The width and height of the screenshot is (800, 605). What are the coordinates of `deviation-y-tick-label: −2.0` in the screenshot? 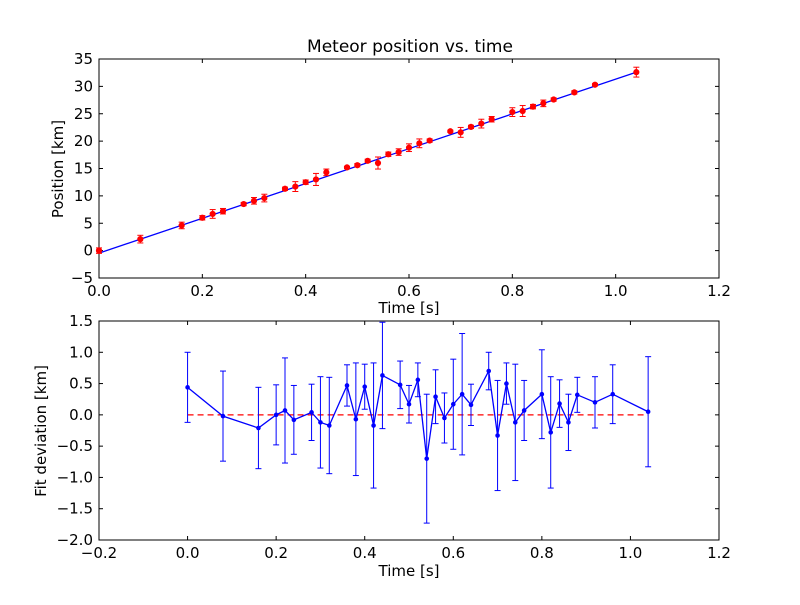 It's located at (75, 540).